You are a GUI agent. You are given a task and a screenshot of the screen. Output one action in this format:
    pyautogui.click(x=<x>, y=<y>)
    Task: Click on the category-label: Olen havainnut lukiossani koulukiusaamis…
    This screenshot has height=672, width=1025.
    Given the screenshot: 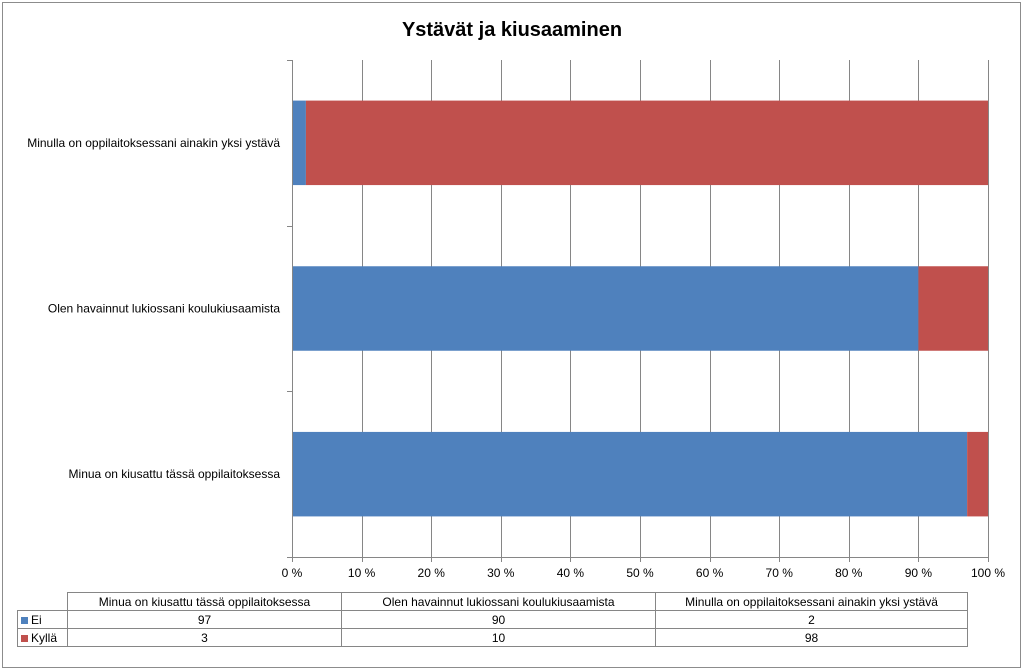 What is the action you would take?
    pyautogui.click(x=164, y=309)
    